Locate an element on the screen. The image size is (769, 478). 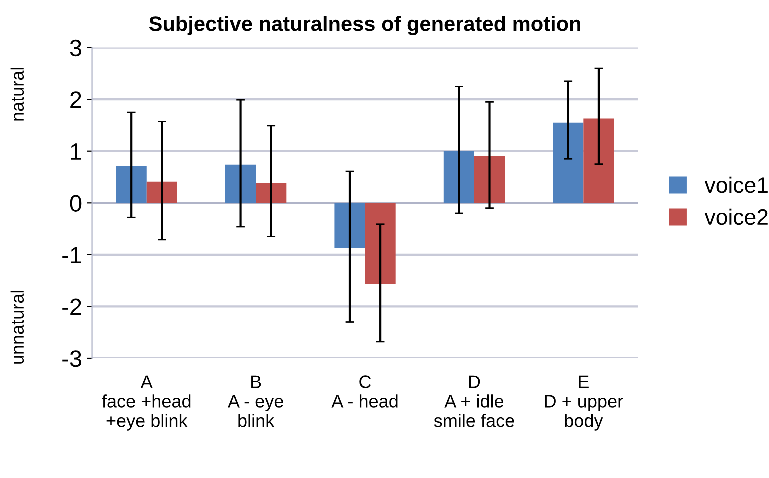
x-tick-label: B A - eye blink is located at coordinates (256, 402).